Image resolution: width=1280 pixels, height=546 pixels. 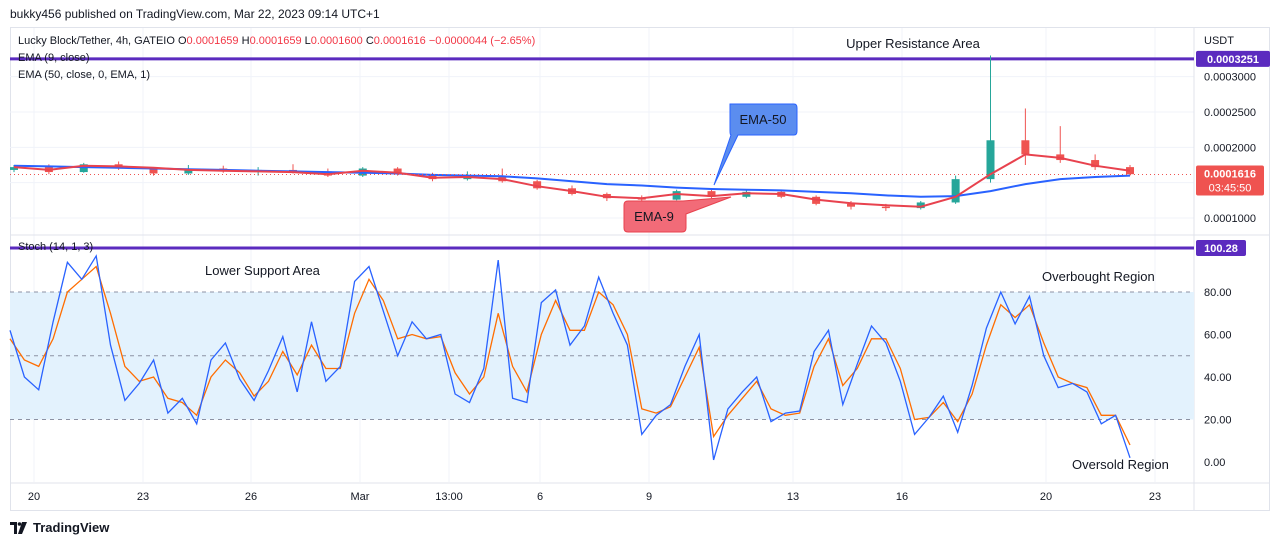 I want to click on last-price-badge, so click(x=1230, y=180).